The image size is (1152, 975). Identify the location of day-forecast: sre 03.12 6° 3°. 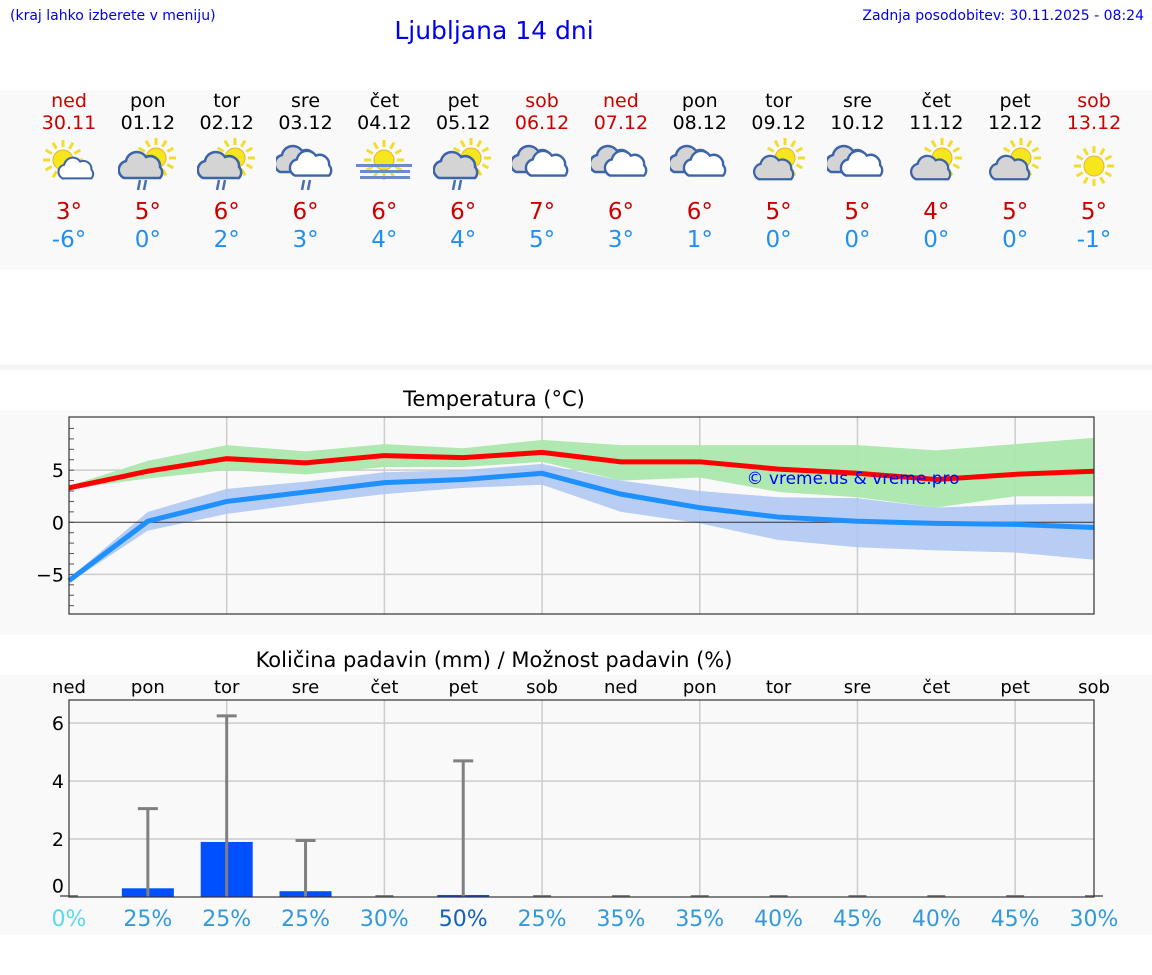
(306, 172).